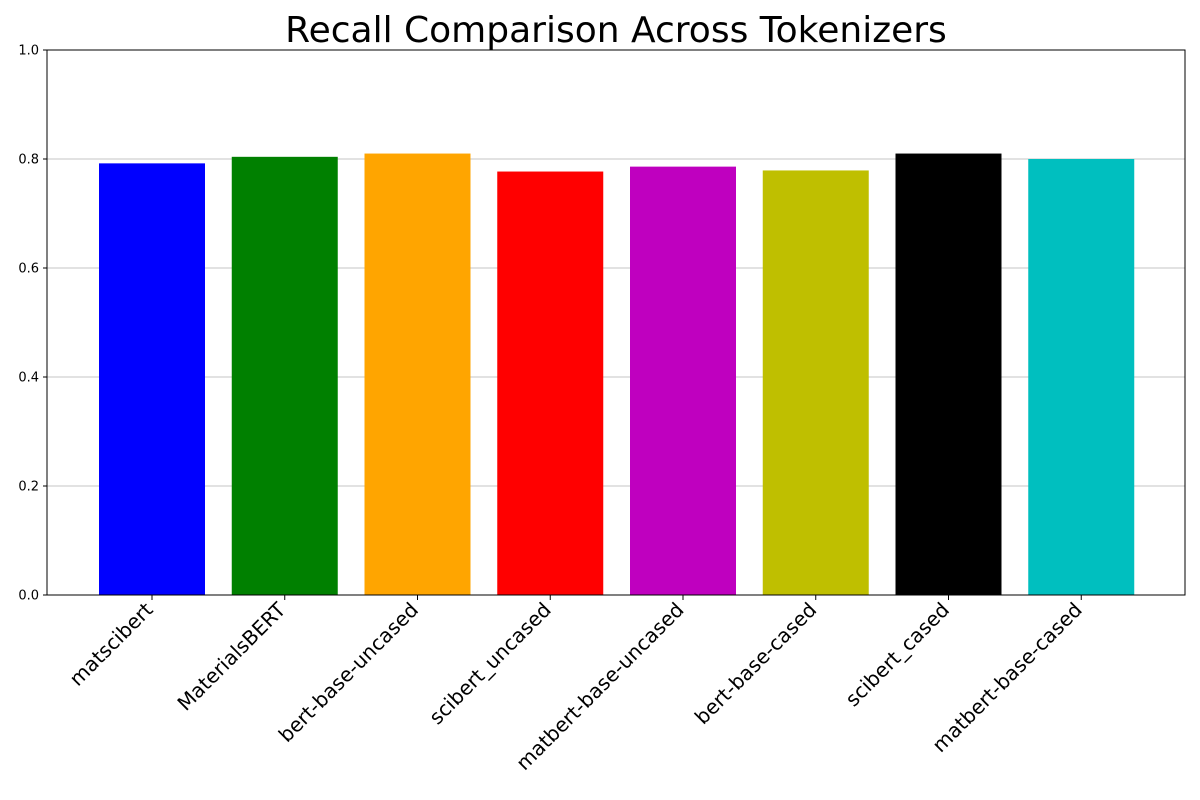 Image resolution: width=1200 pixels, height=800 pixels. Describe the element at coordinates (28, 596) in the screenshot. I see `y-tick-label: 0.0` at that location.